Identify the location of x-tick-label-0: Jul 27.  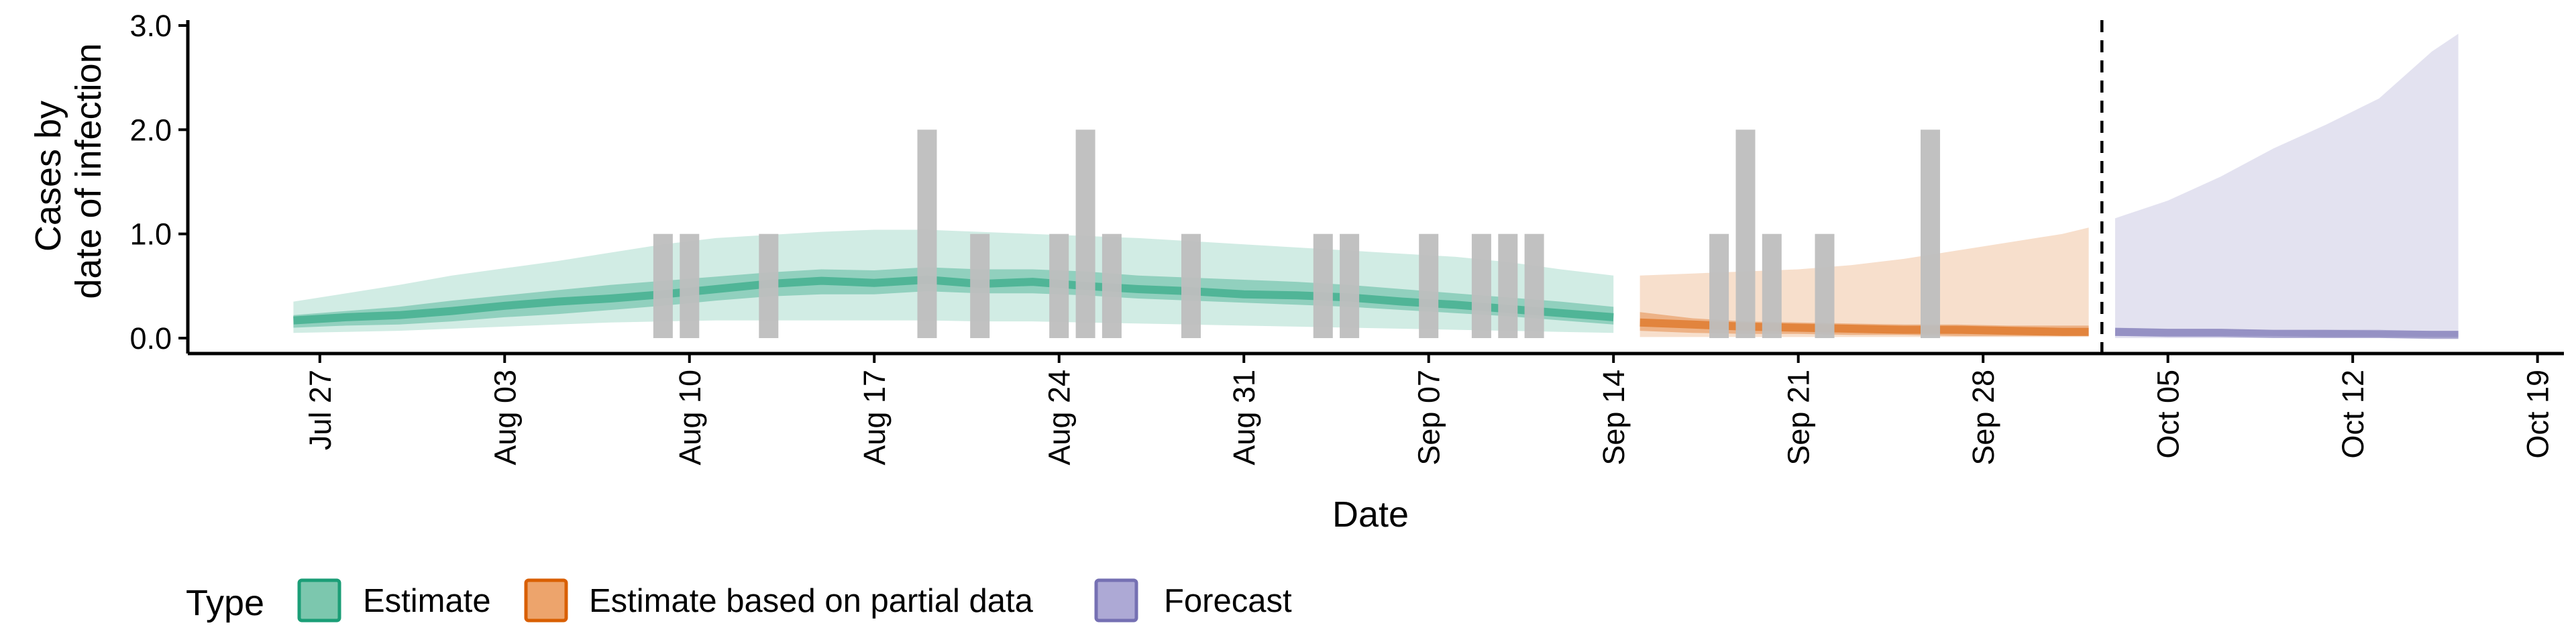
(320, 410).